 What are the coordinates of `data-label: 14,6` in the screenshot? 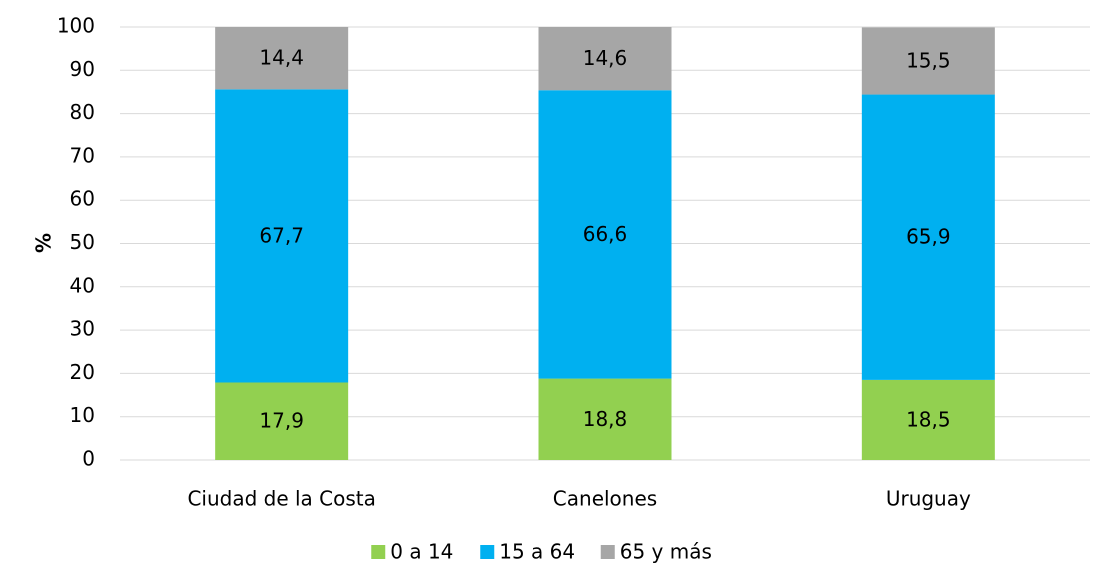 It's located at (605, 58).